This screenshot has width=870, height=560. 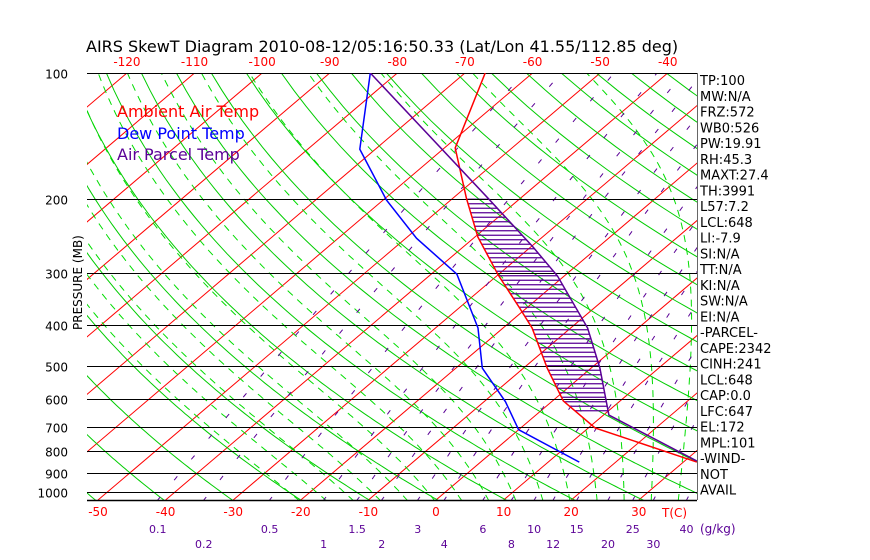 What do you see at coordinates (577, 529) in the screenshot?
I see `mixing-ratio-tick-label: 15` at bounding box center [577, 529].